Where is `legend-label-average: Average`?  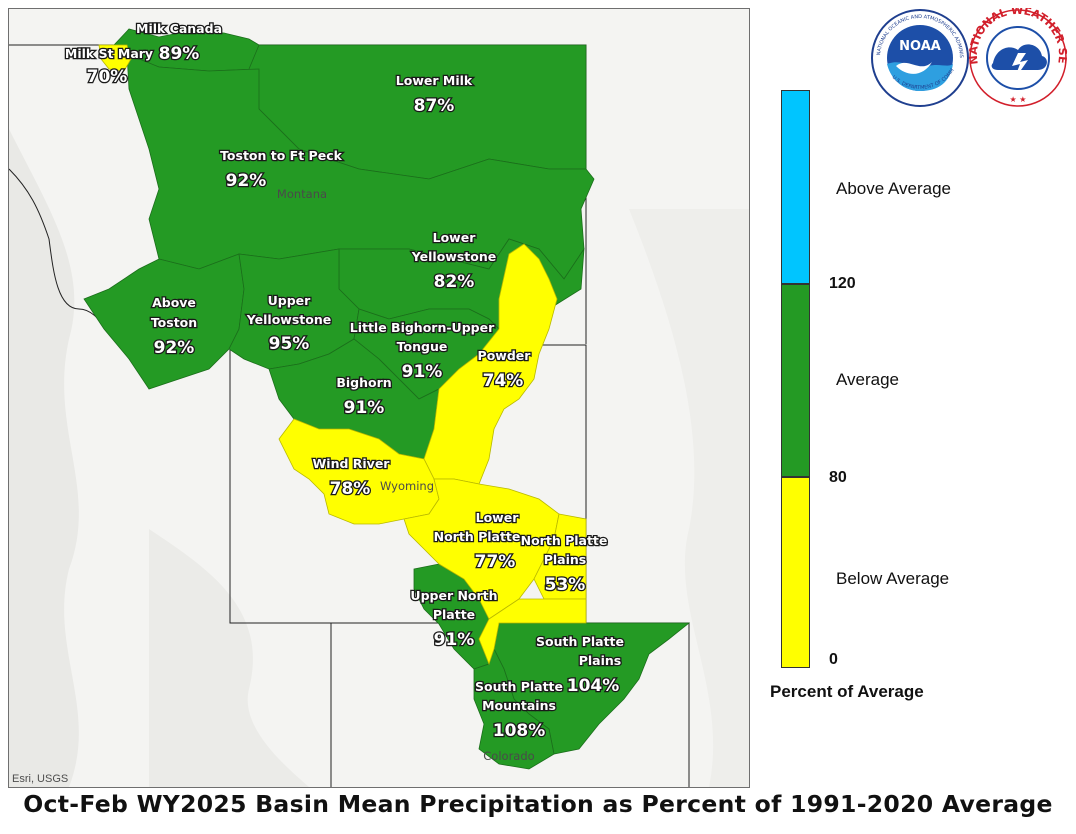
legend-label-average: Average is located at coordinates (868, 379).